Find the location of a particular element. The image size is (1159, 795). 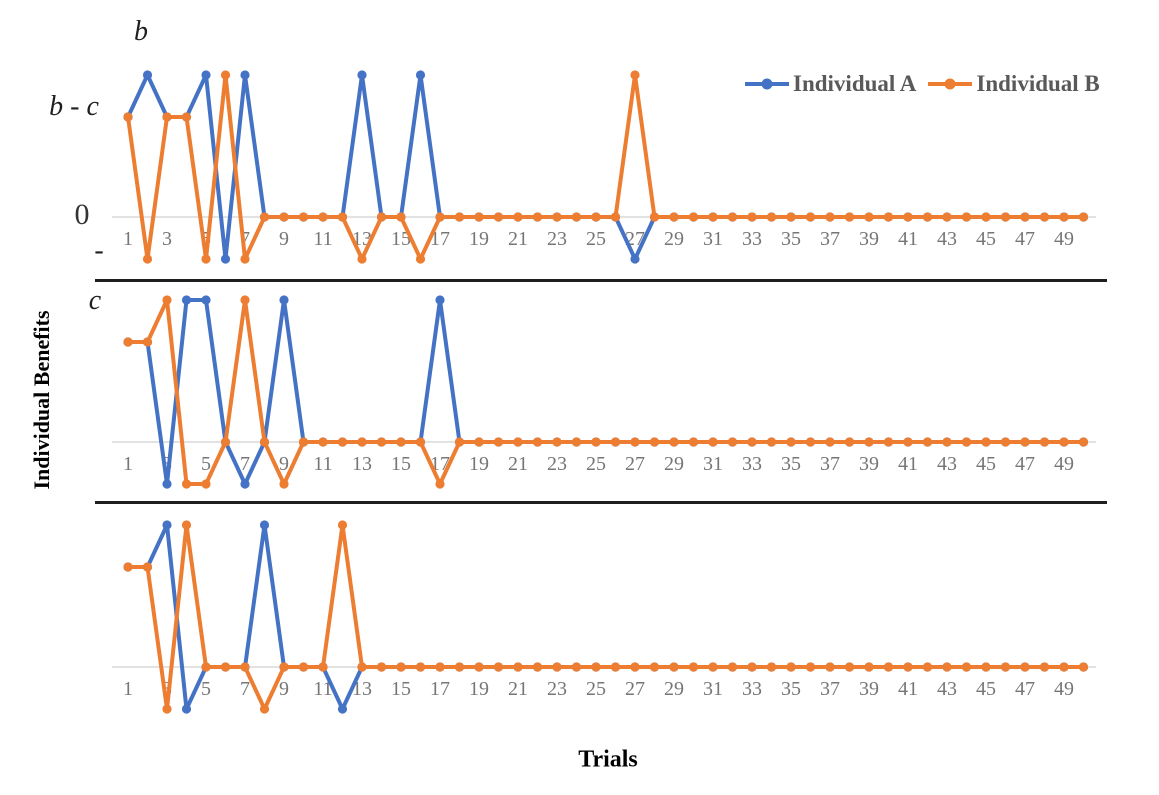

legend-item-individual-b: Individual B is located at coordinates (1014, 84).